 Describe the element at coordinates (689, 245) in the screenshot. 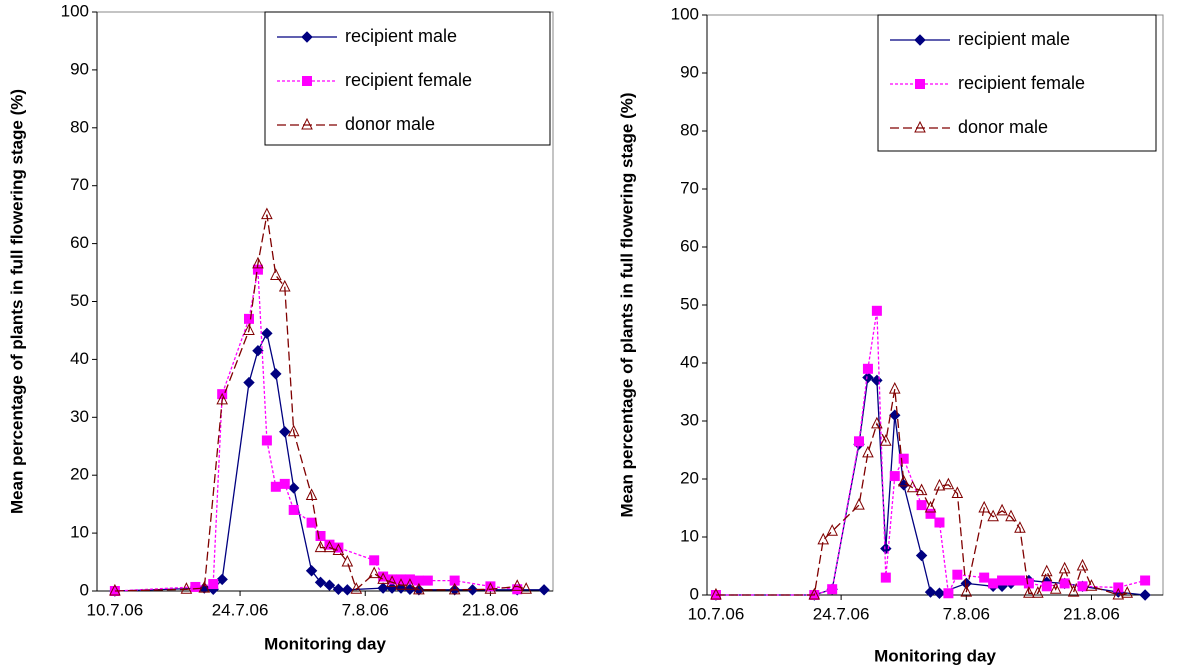

I see `y-tick-label: 60` at that location.